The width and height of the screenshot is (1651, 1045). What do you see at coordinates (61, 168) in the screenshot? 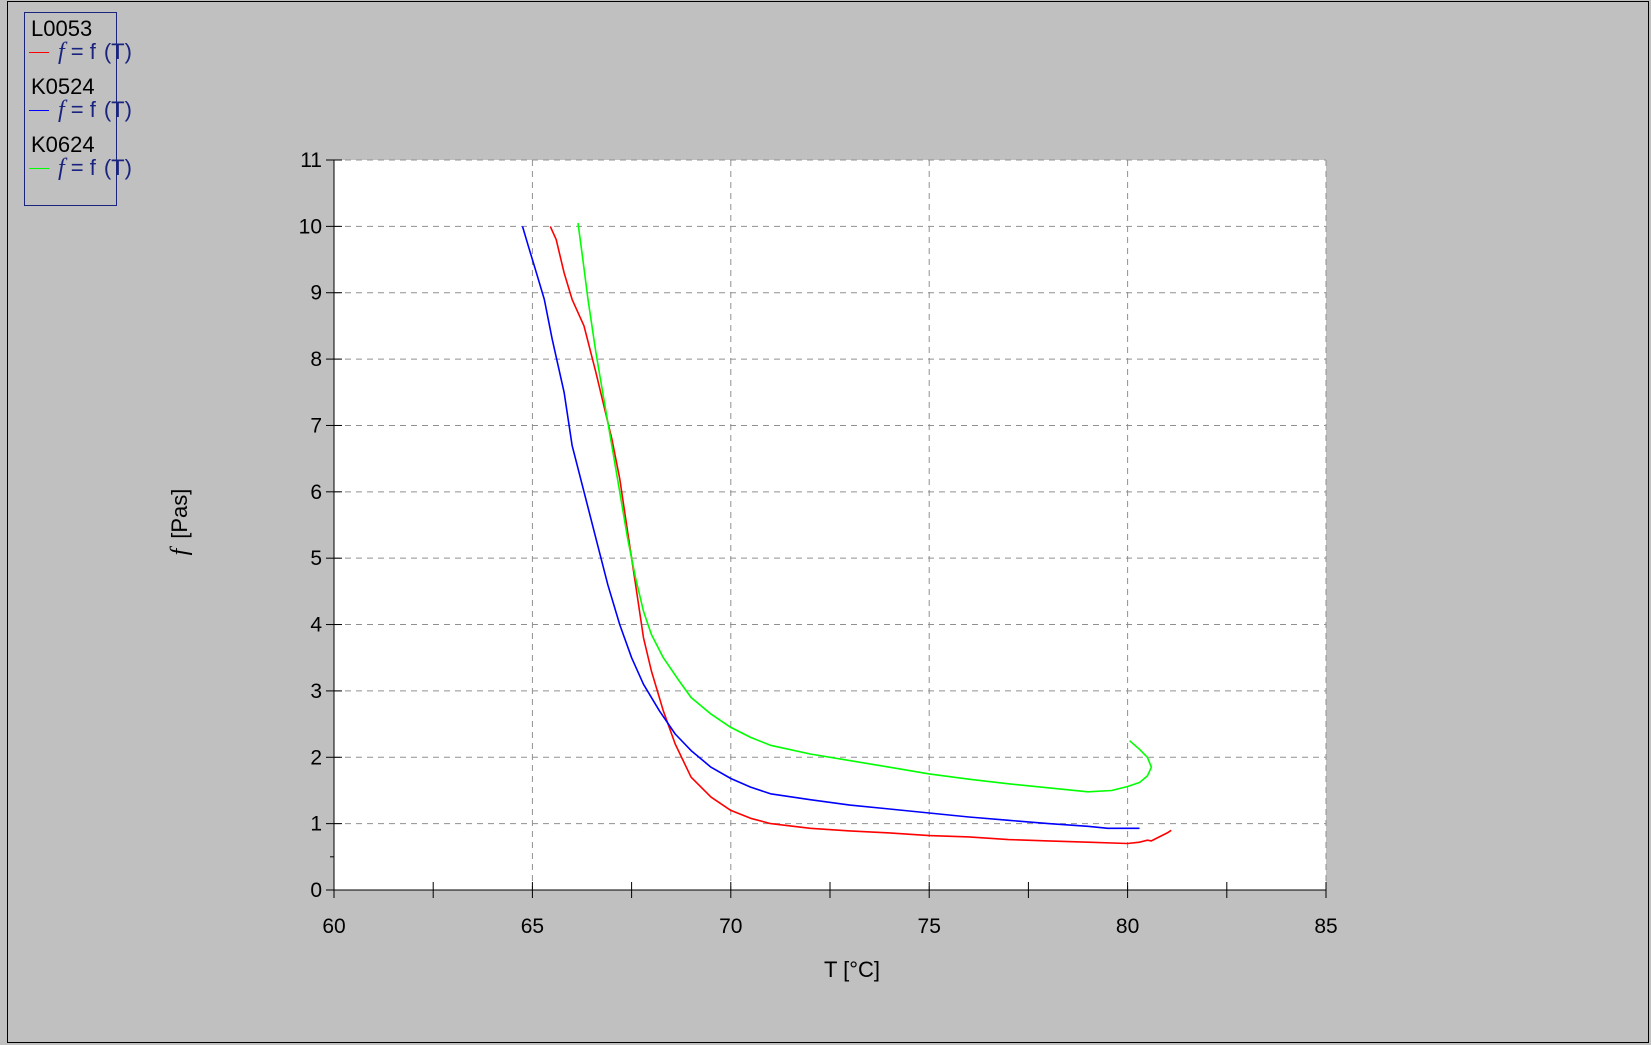
I see `legend-function-symbol-2: f` at bounding box center [61, 168].